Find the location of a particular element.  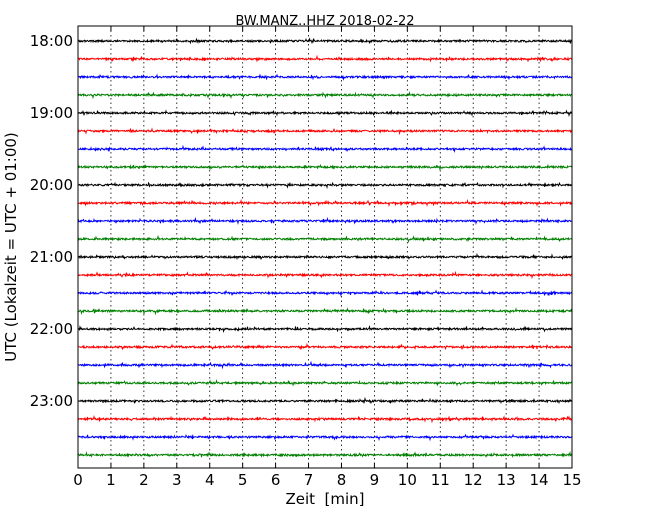

trace-1945 is located at coordinates (325, 167).